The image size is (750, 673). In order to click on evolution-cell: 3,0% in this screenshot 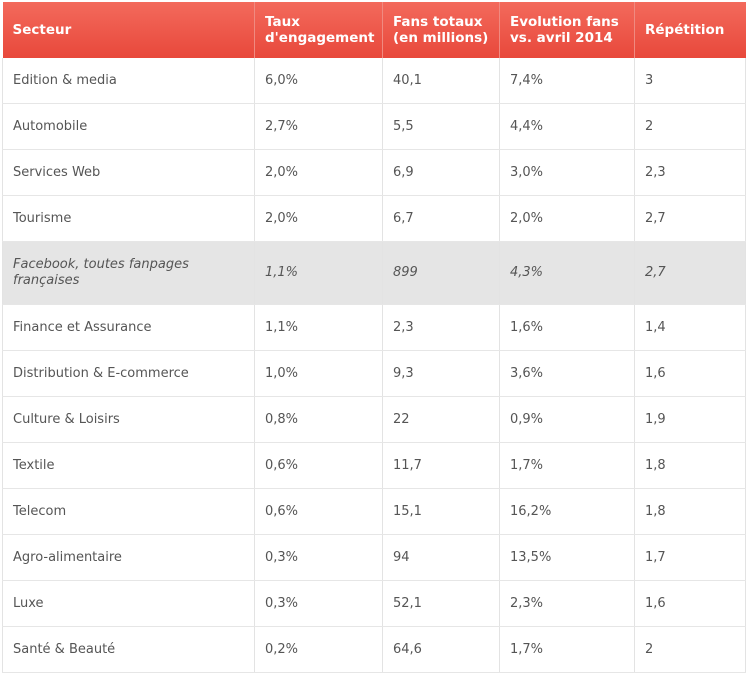, I will do `click(567, 172)`.